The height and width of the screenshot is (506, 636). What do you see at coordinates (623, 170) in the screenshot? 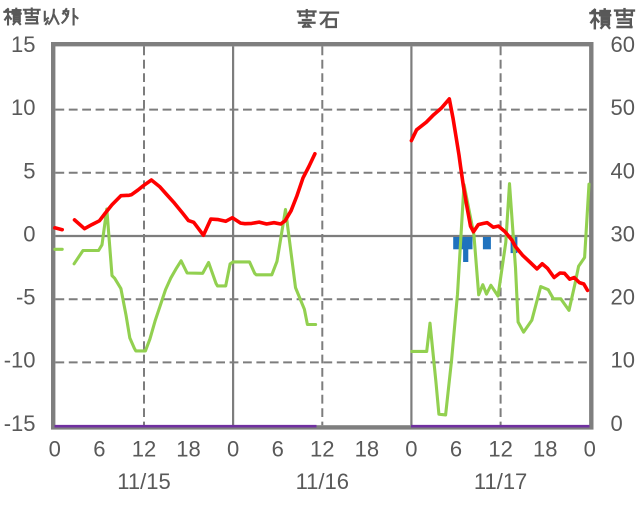
I see `svg-text: 40` at bounding box center [623, 170].